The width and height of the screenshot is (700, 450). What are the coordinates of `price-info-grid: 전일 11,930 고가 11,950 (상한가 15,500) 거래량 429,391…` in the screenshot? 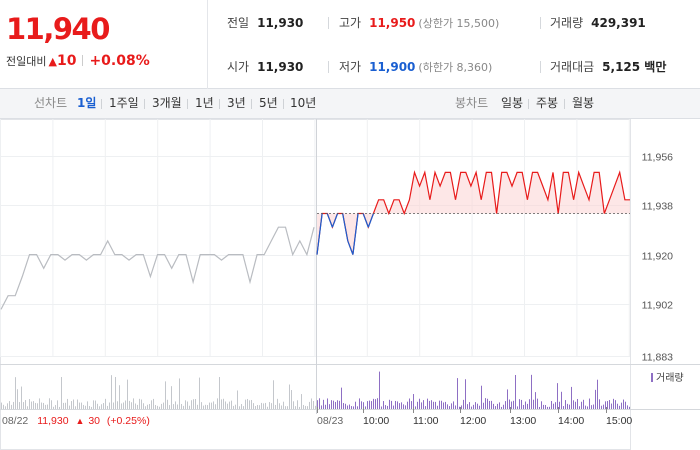 It's located at (454, 44).